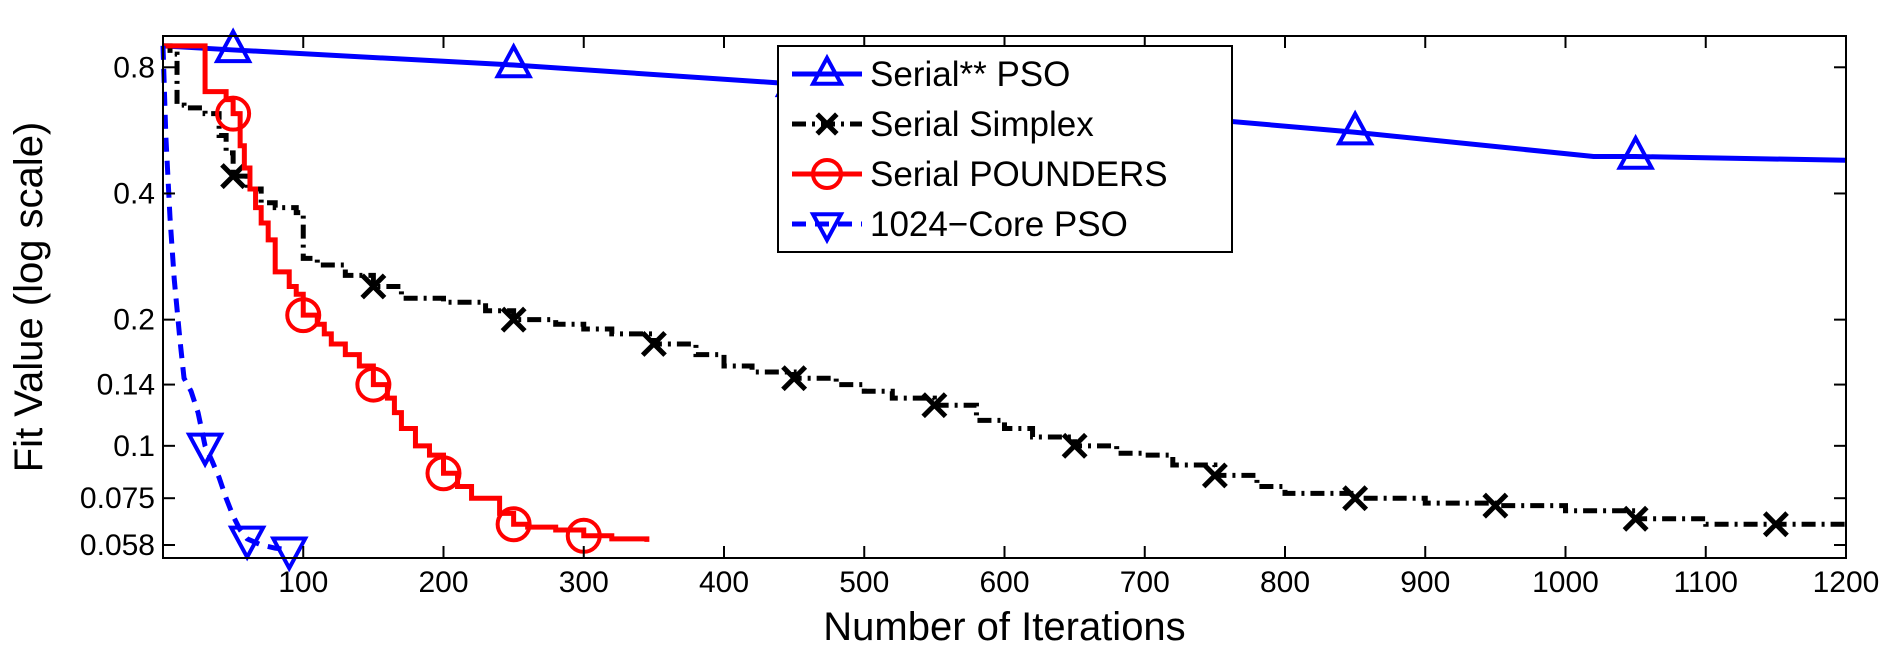  I want to click on y-tick-label: 0.2, so click(134, 320).